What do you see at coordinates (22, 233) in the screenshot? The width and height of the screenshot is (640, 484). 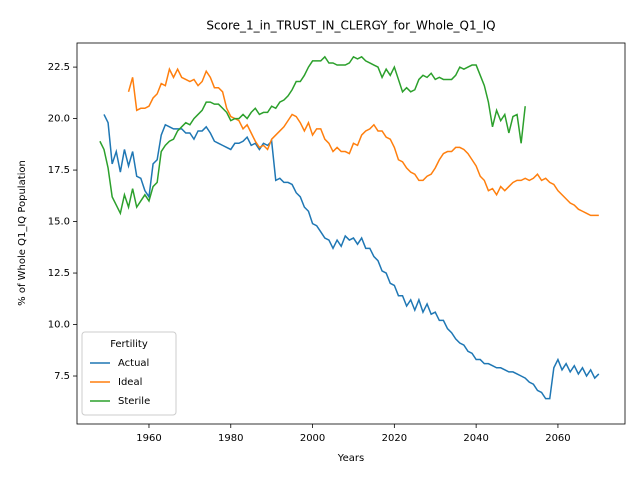 I see `y-axis-label: % of Whole Q1_IQ Population` at bounding box center [22, 233].